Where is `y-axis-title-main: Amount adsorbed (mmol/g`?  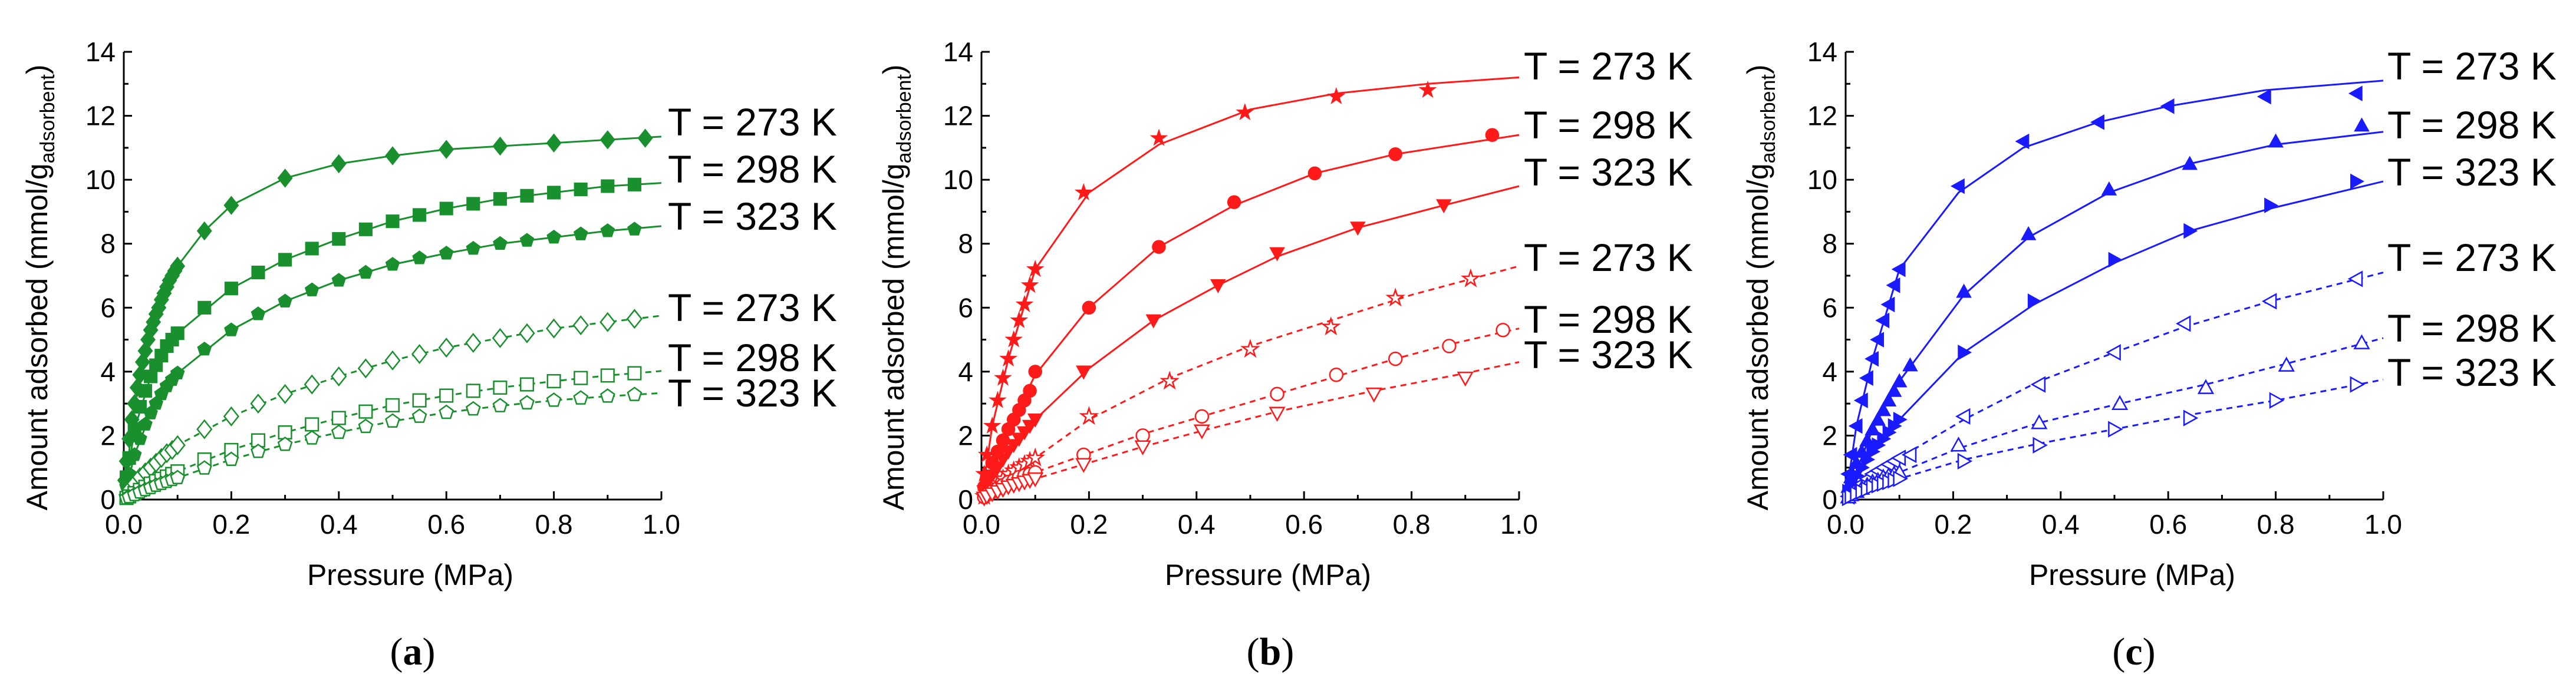
y-axis-title-main: Amount adsorbed (mmol/g is located at coordinates (37, 336).